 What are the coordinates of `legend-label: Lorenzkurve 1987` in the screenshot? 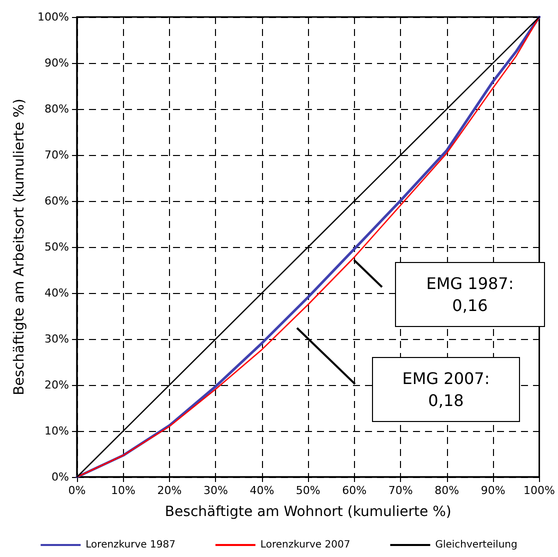 It's located at (131, 545).